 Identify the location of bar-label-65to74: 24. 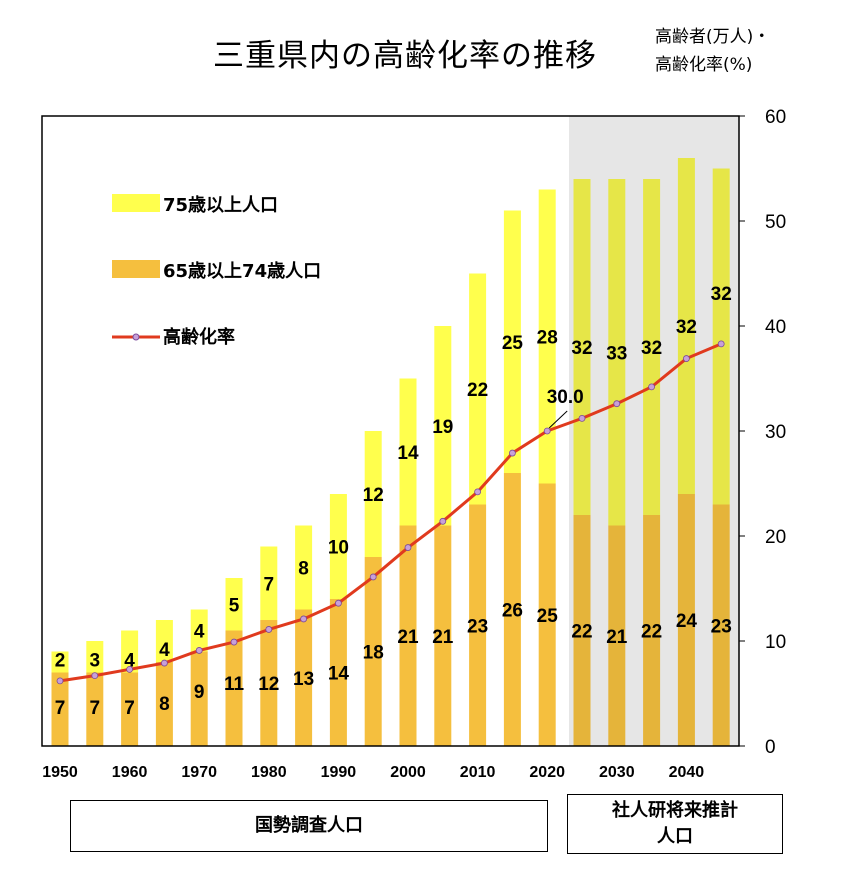
(687, 621).